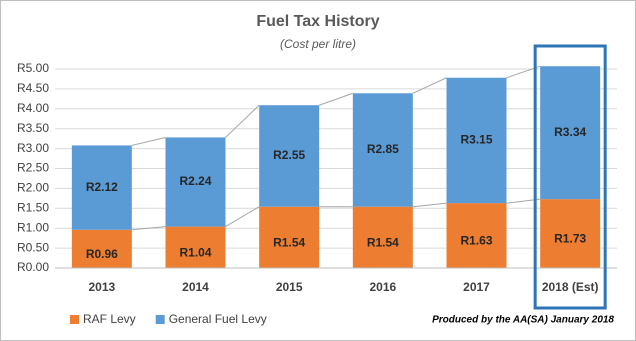  I want to click on y-tick-label: R2.00, so click(33, 188).